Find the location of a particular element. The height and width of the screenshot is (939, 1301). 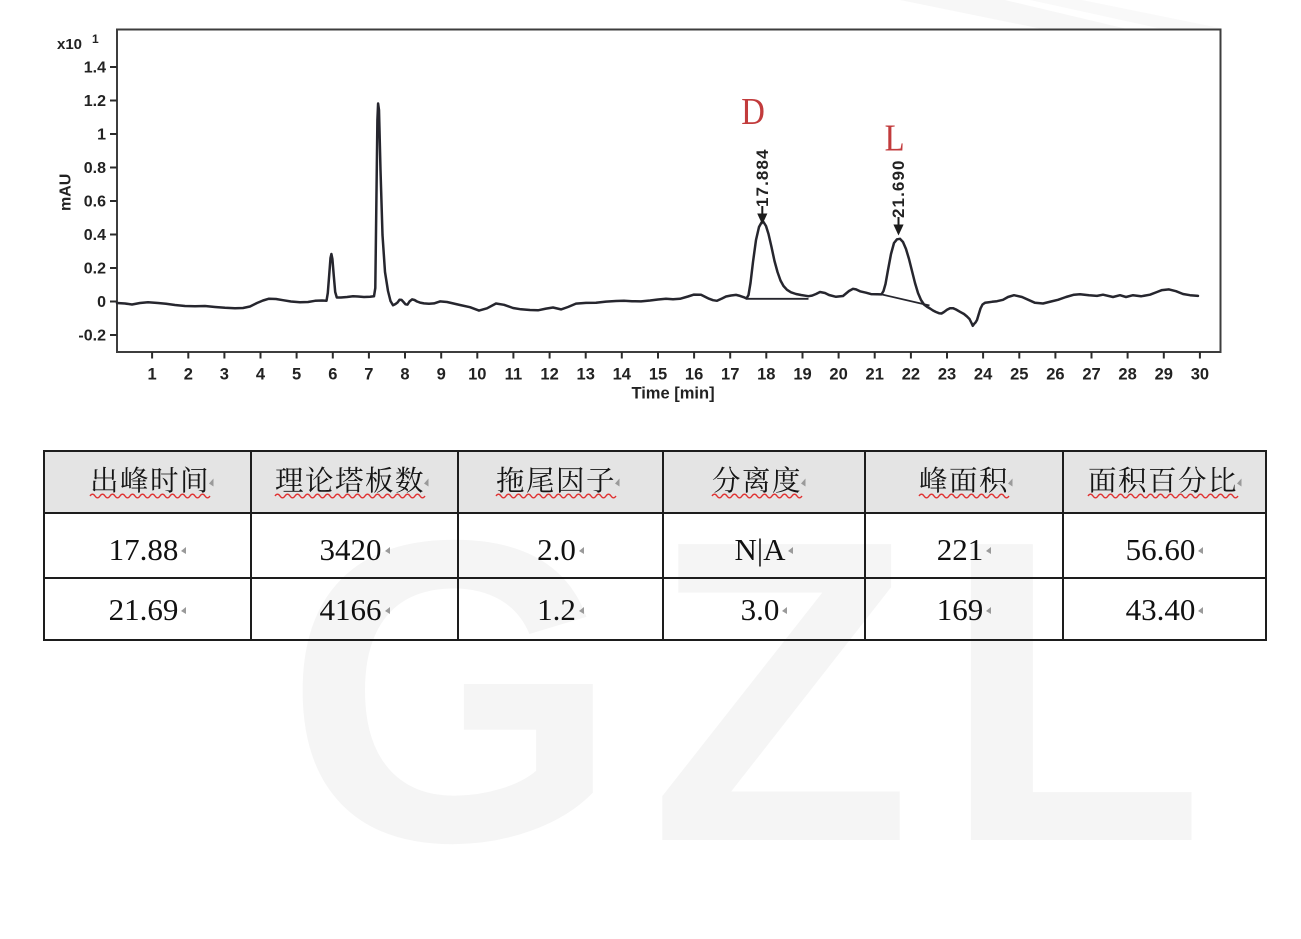

svg-text: 8 is located at coordinates (404, 375).